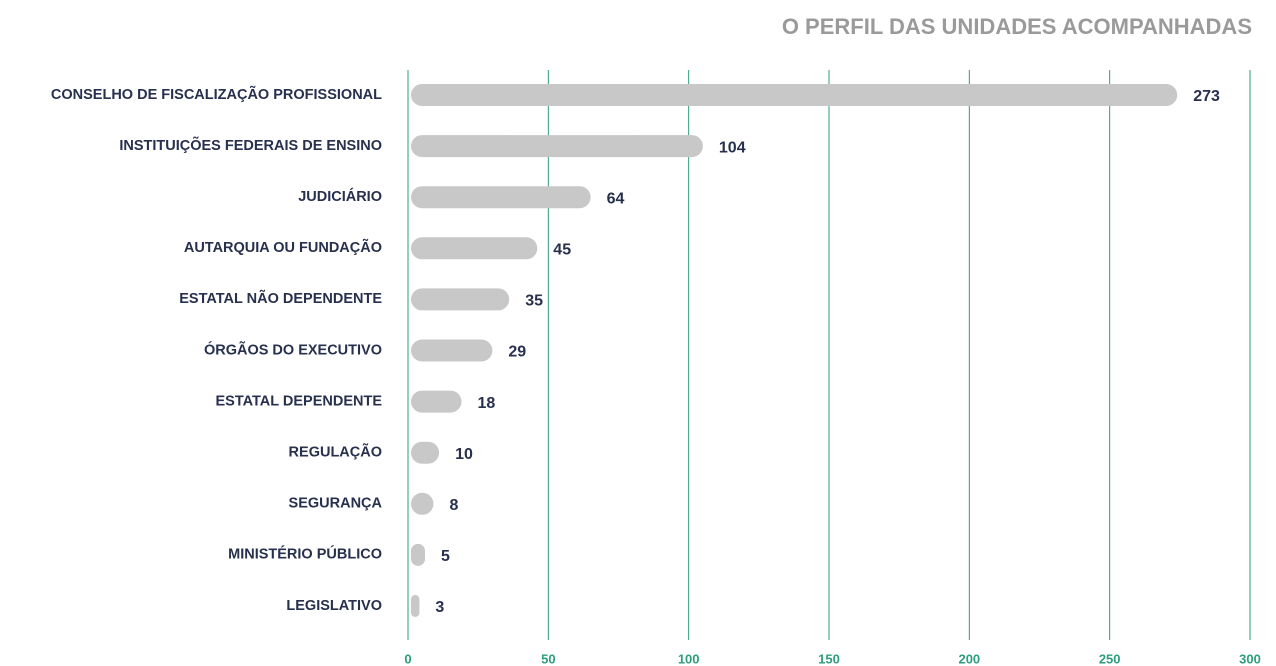 This screenshot has width=1276, height=666. What do you see at coordinates (280, 298) in the screenshot?
I see `category-label: ESTATAL NÃO DEPENDENTE` at bounding box center [280, 298].